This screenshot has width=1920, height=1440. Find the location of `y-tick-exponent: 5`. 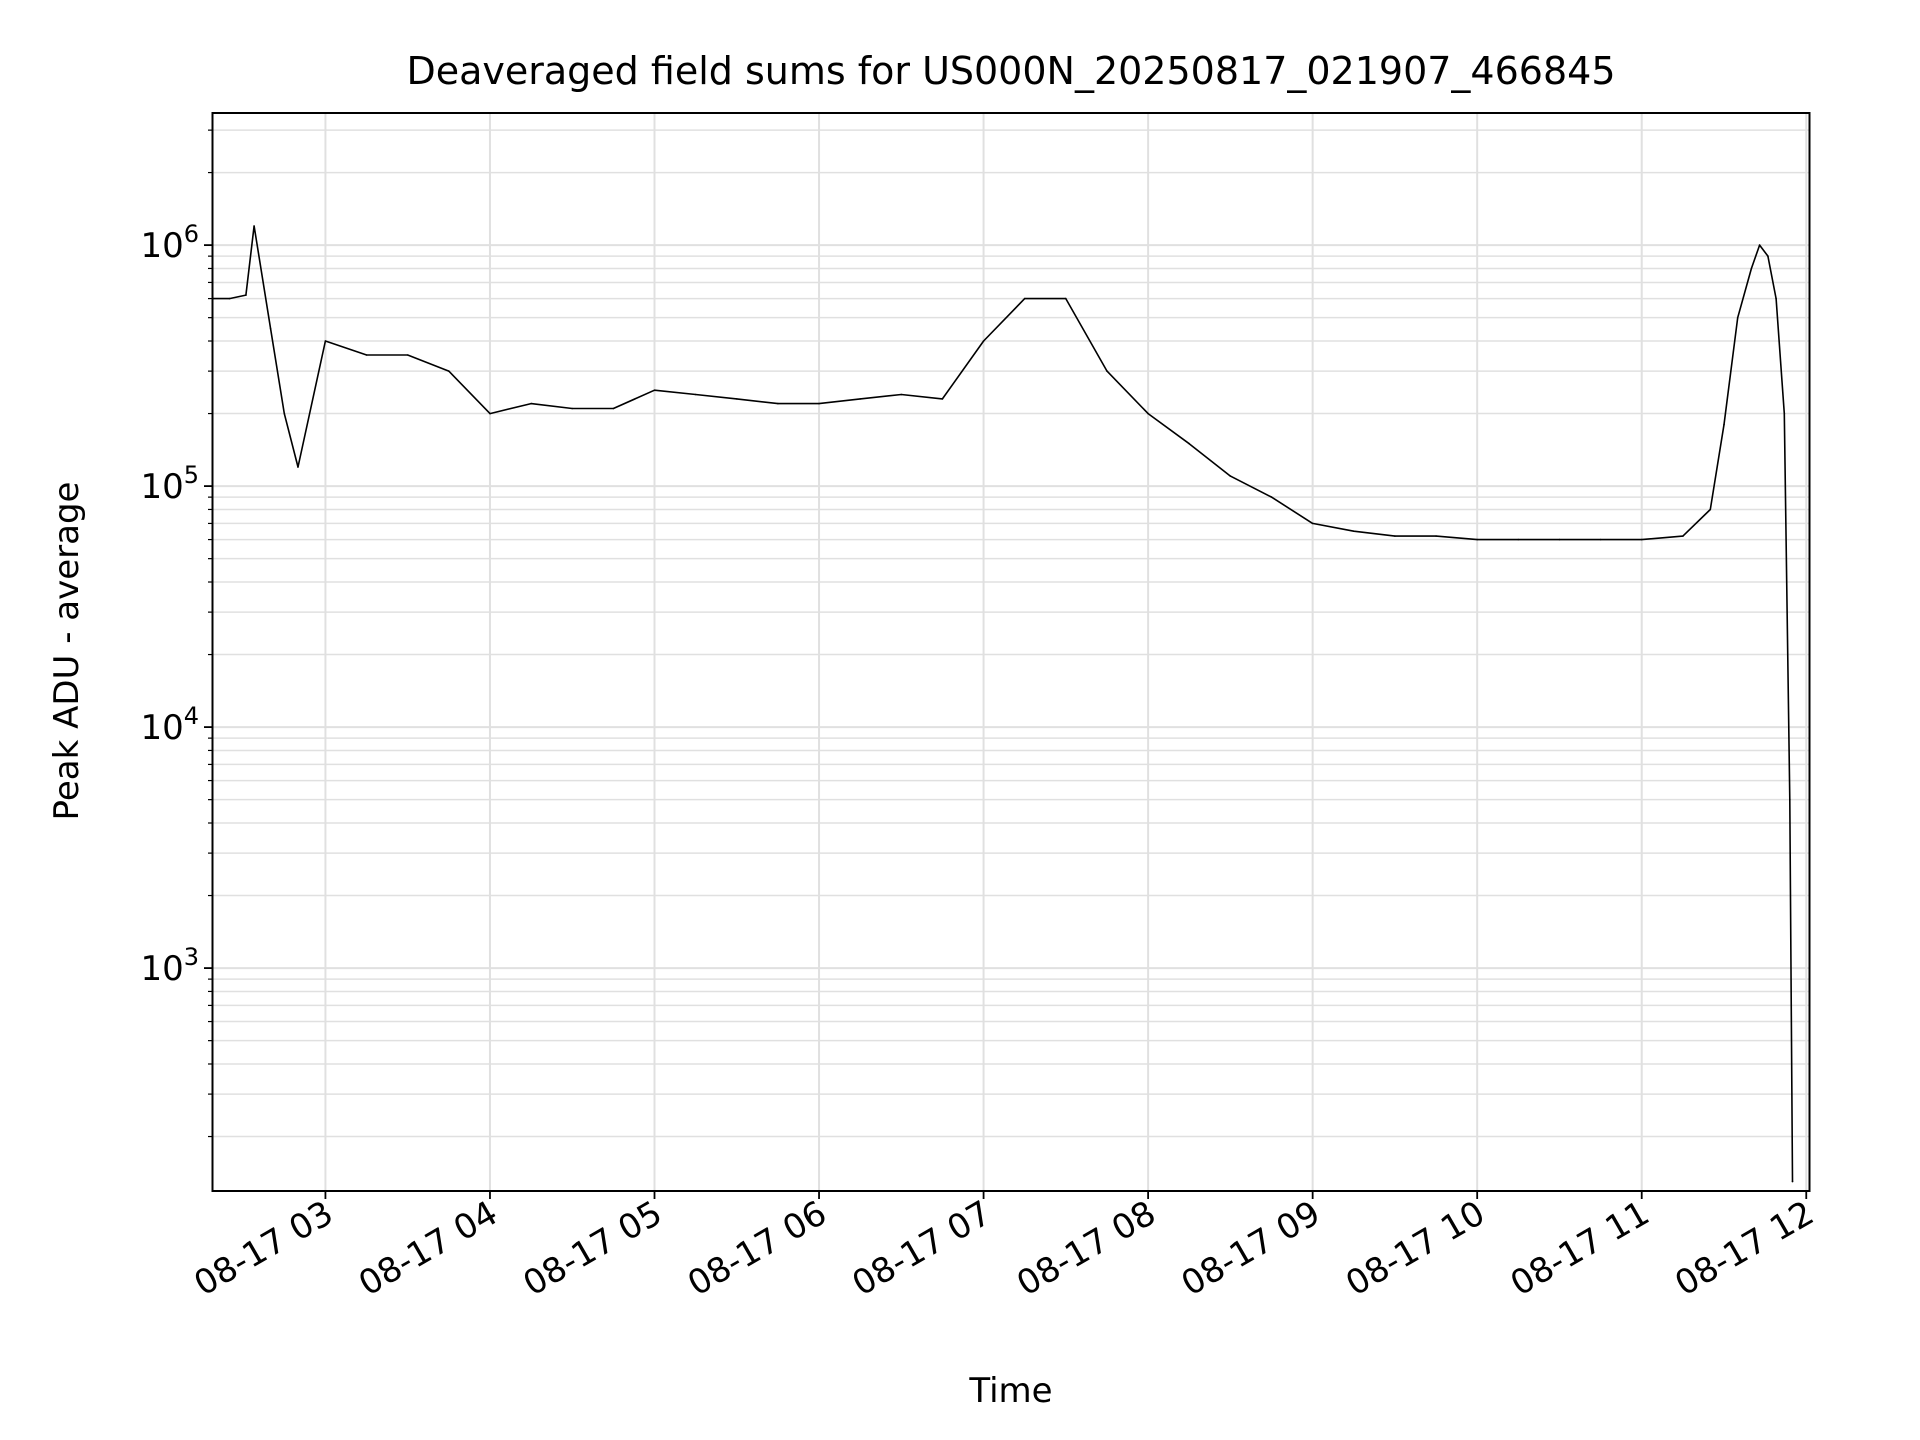

y-tick-exponent: 5 is located at coordinates (191, 475).